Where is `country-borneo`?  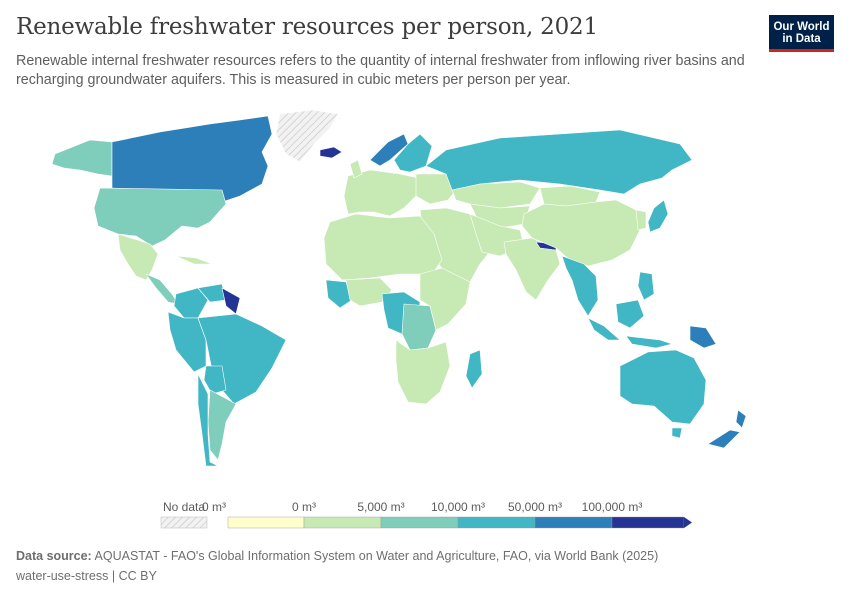 country-borneo is located at coordinates (630, 314).